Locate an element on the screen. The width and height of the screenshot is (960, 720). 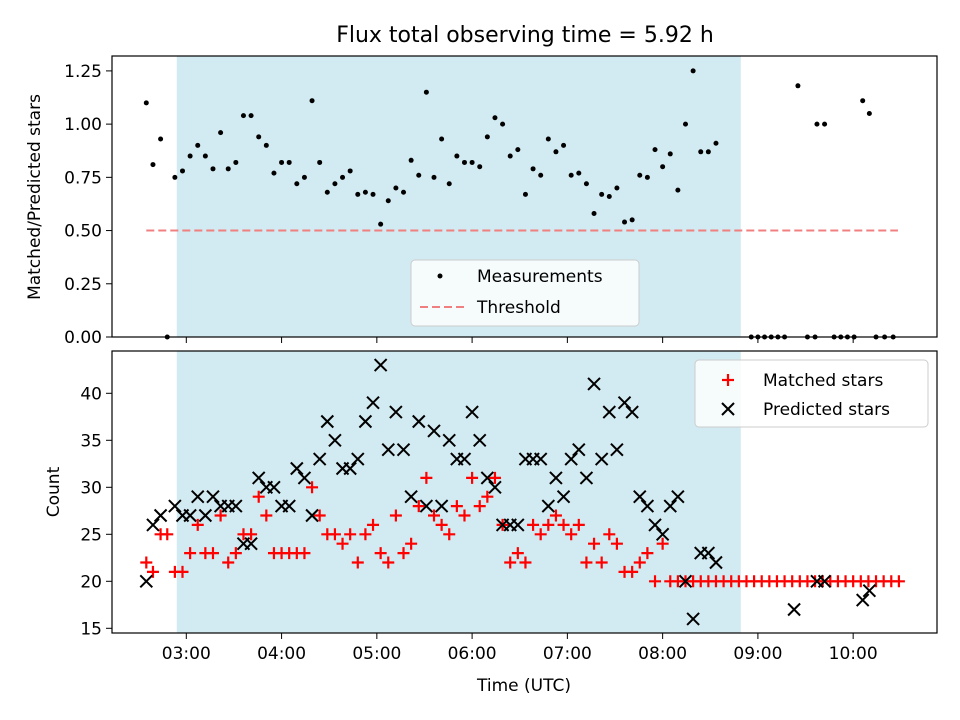
bottom-y-tick-label-5: 40 is located at coordinates (91, 394).